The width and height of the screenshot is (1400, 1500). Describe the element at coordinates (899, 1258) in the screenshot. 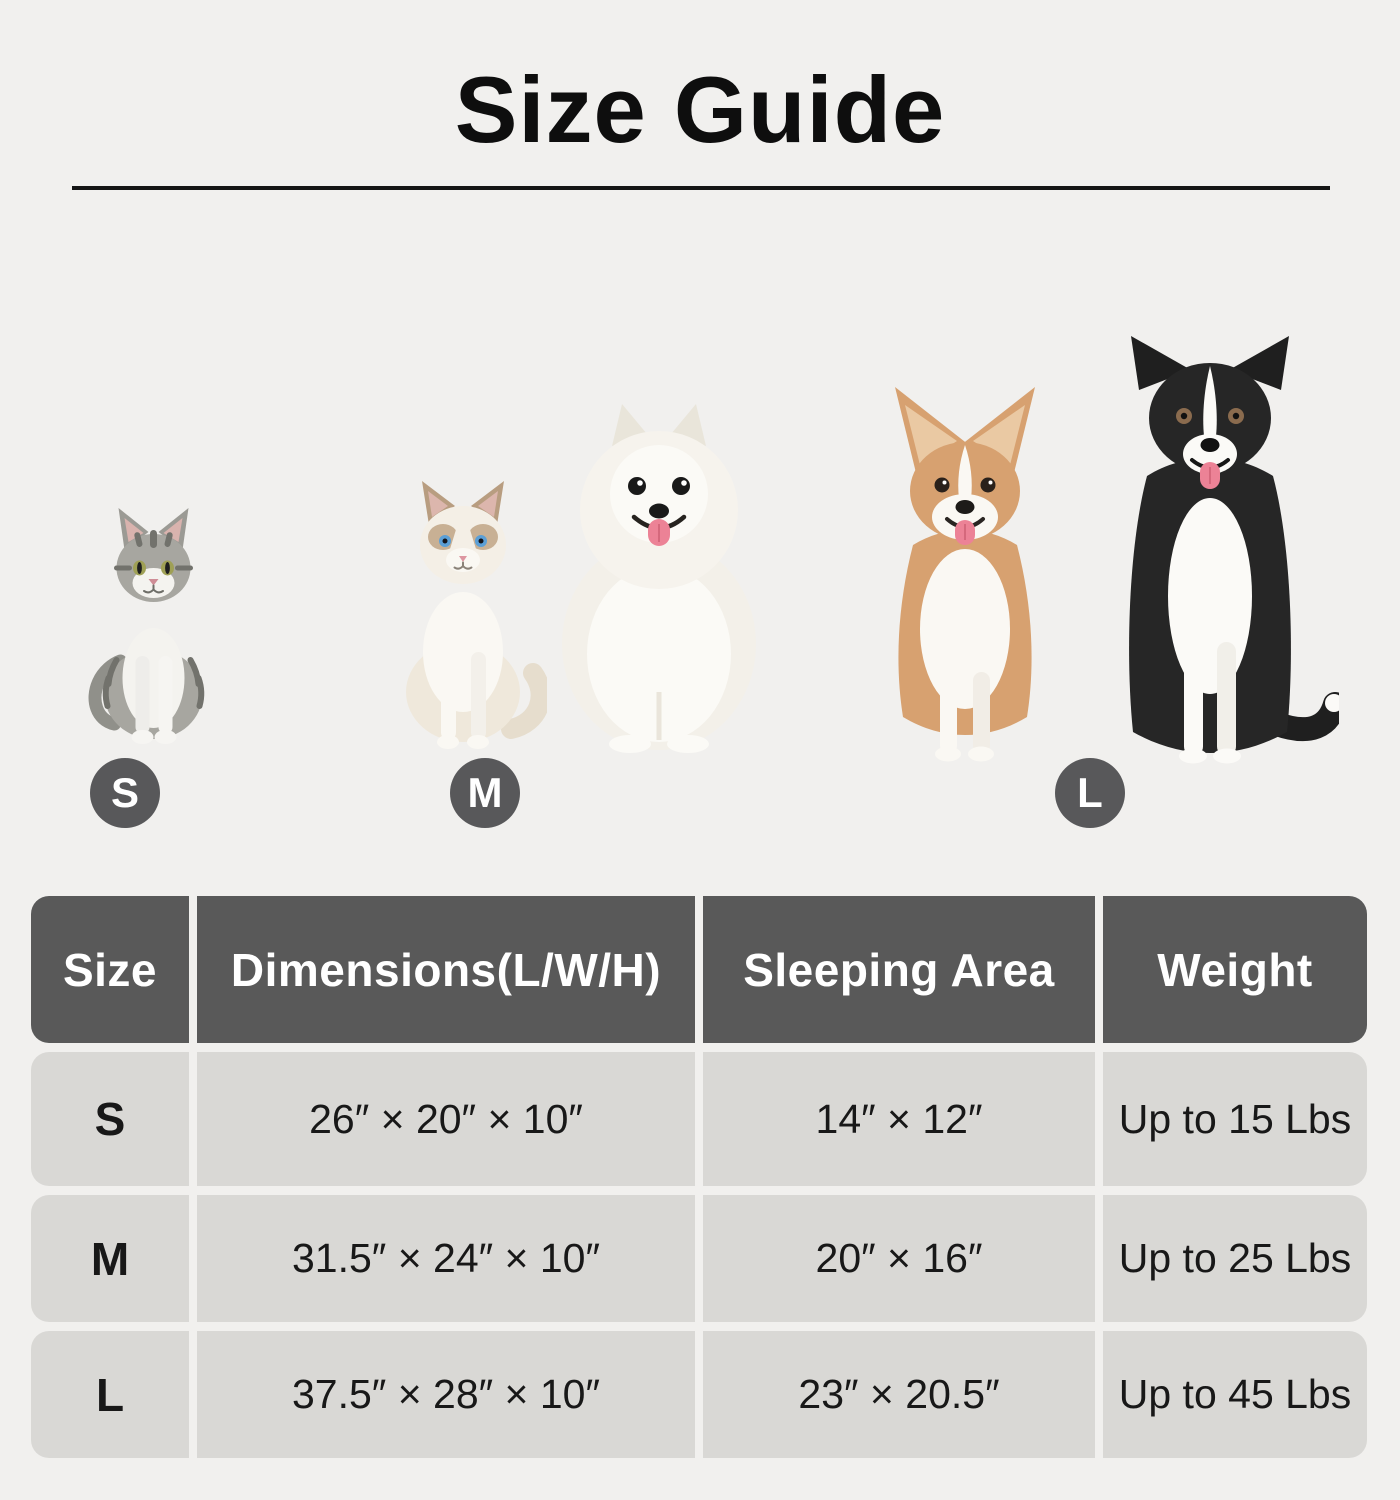

I see `row-m-sleeping-area: 20″ × 16″` at that location.